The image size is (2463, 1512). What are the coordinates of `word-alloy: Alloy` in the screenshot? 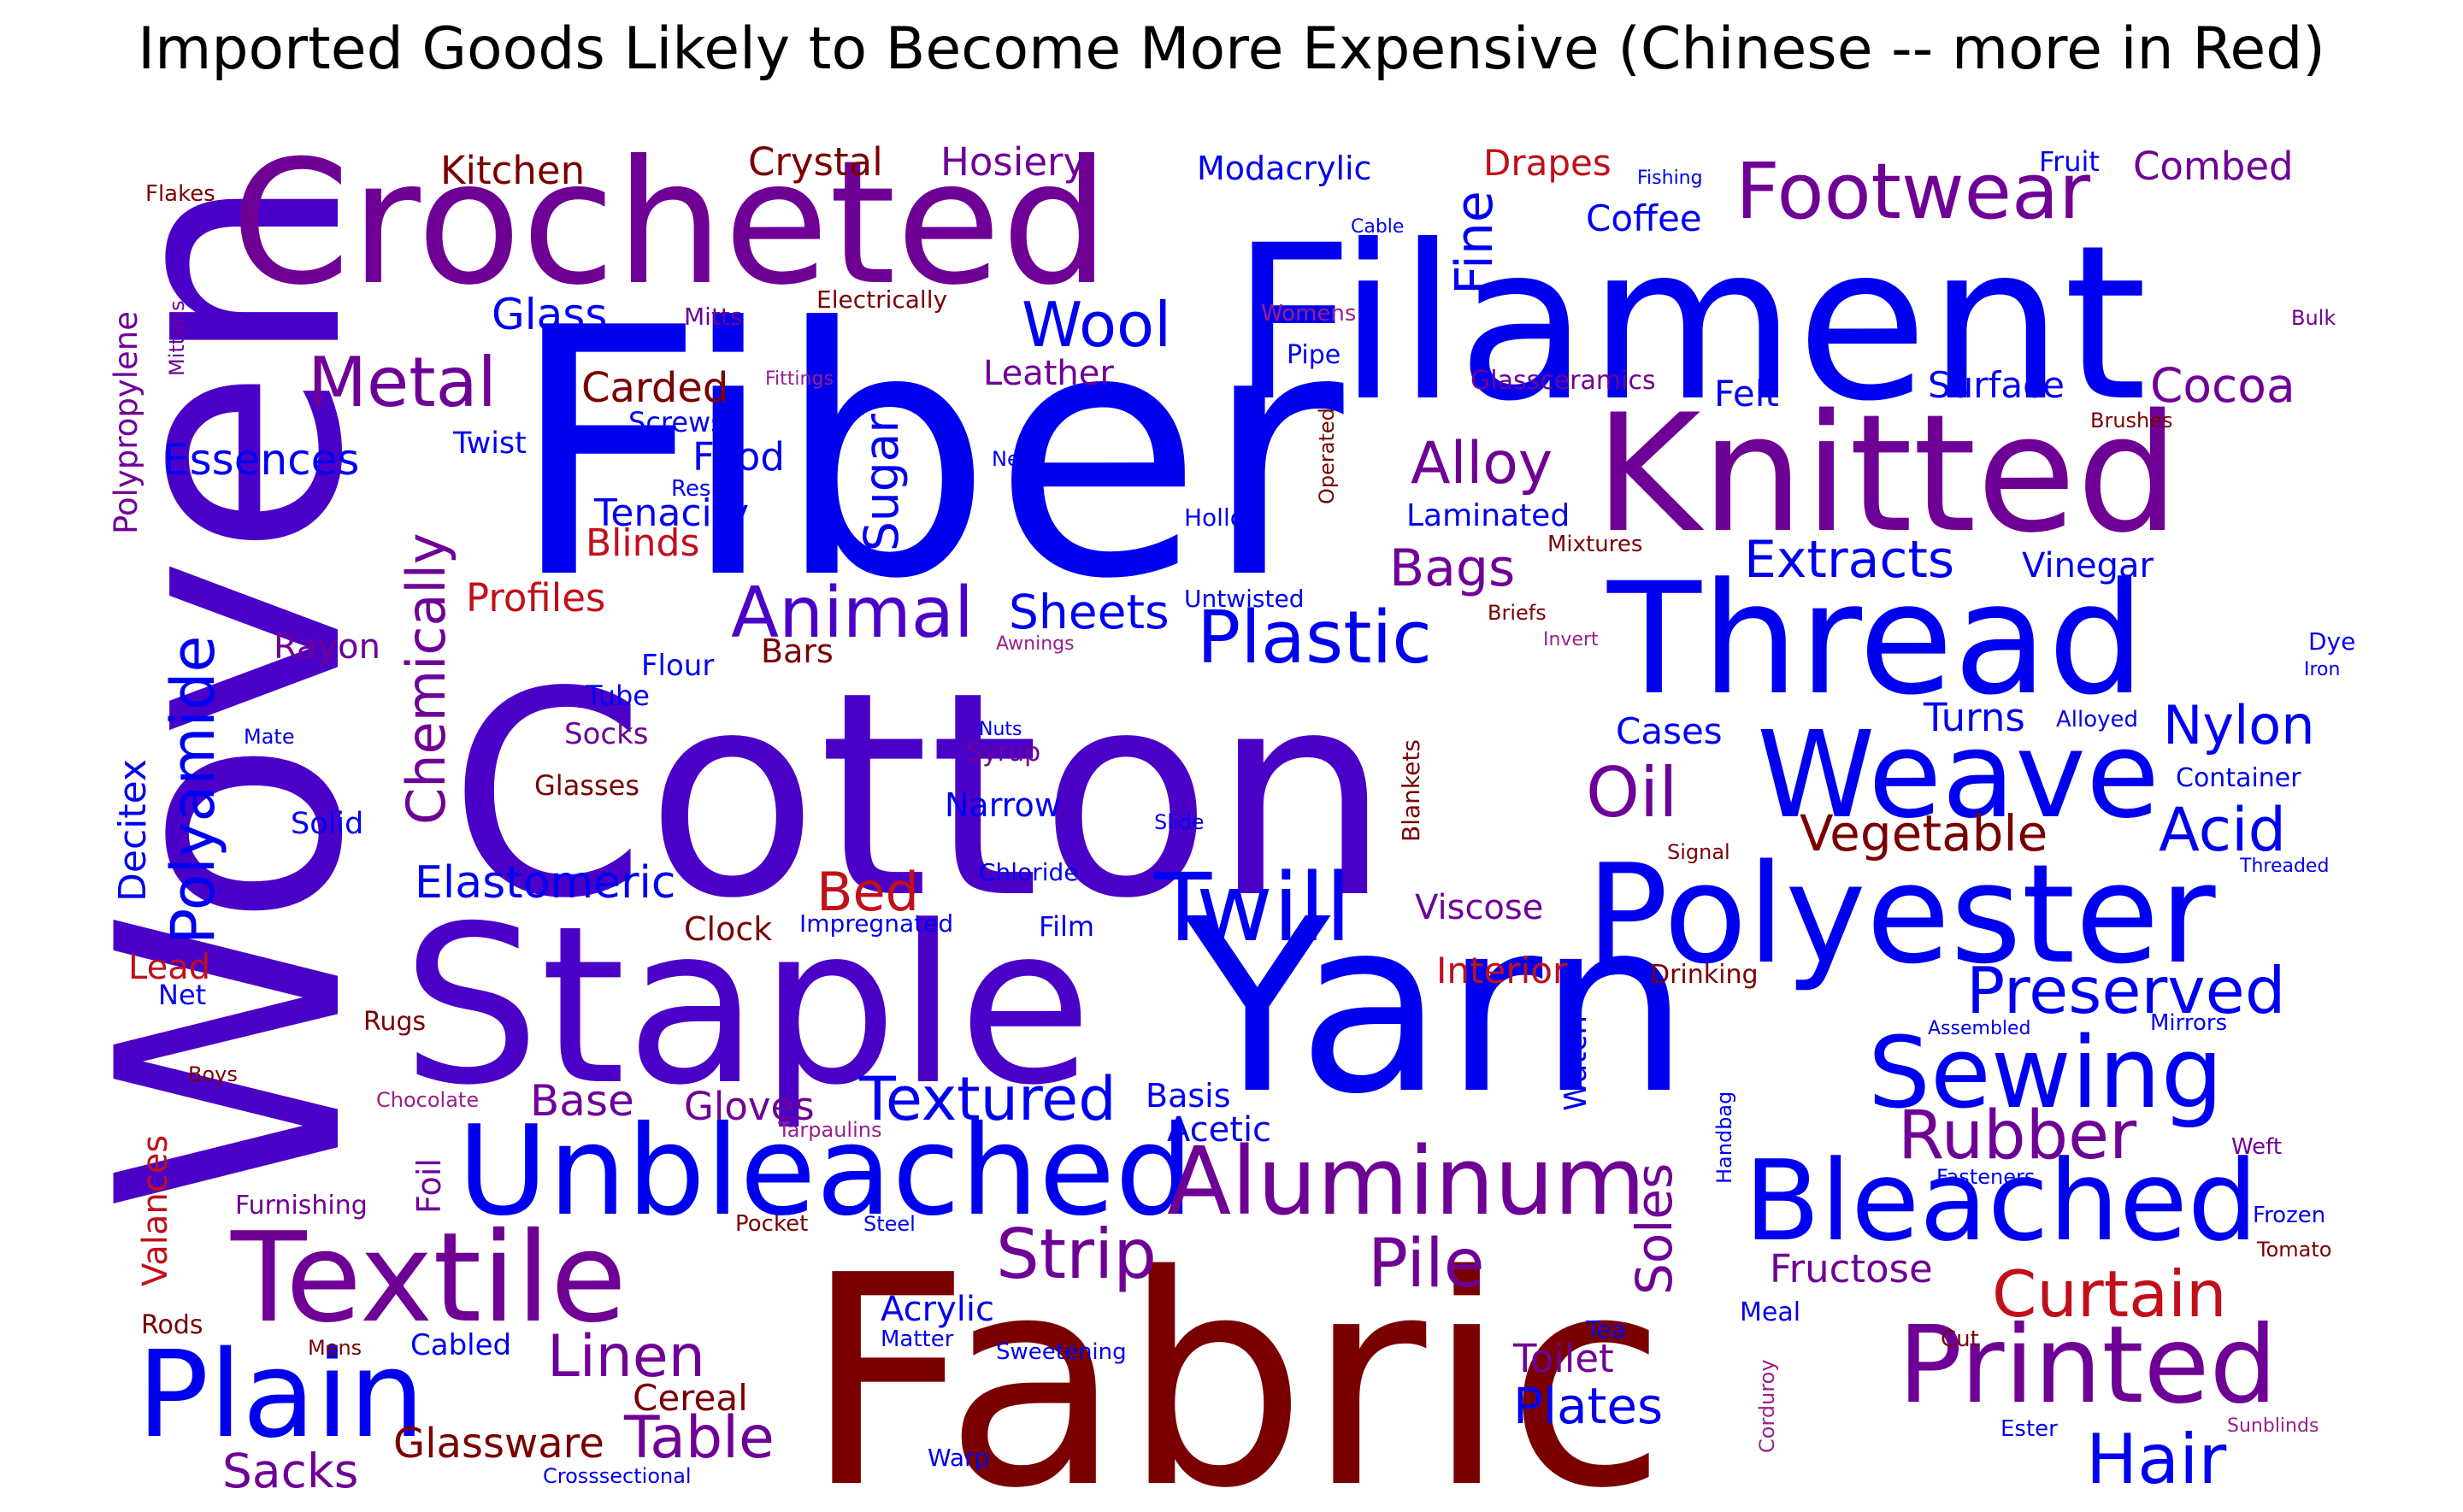 It's located at (1482, 463).